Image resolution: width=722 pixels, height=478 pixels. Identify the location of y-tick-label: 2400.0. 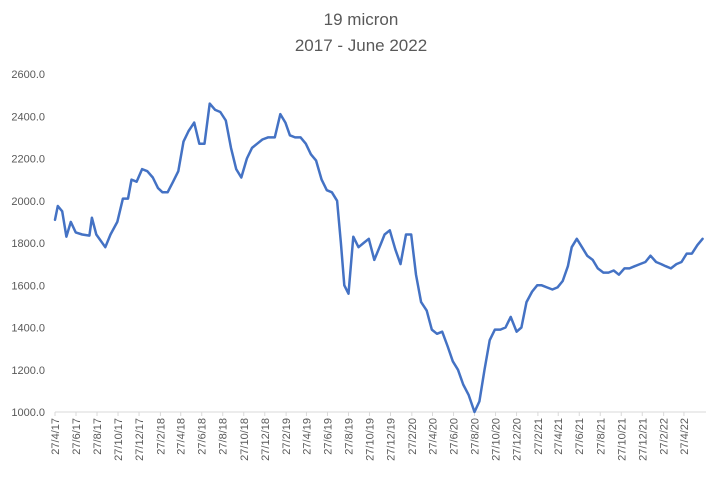
(28, 117).